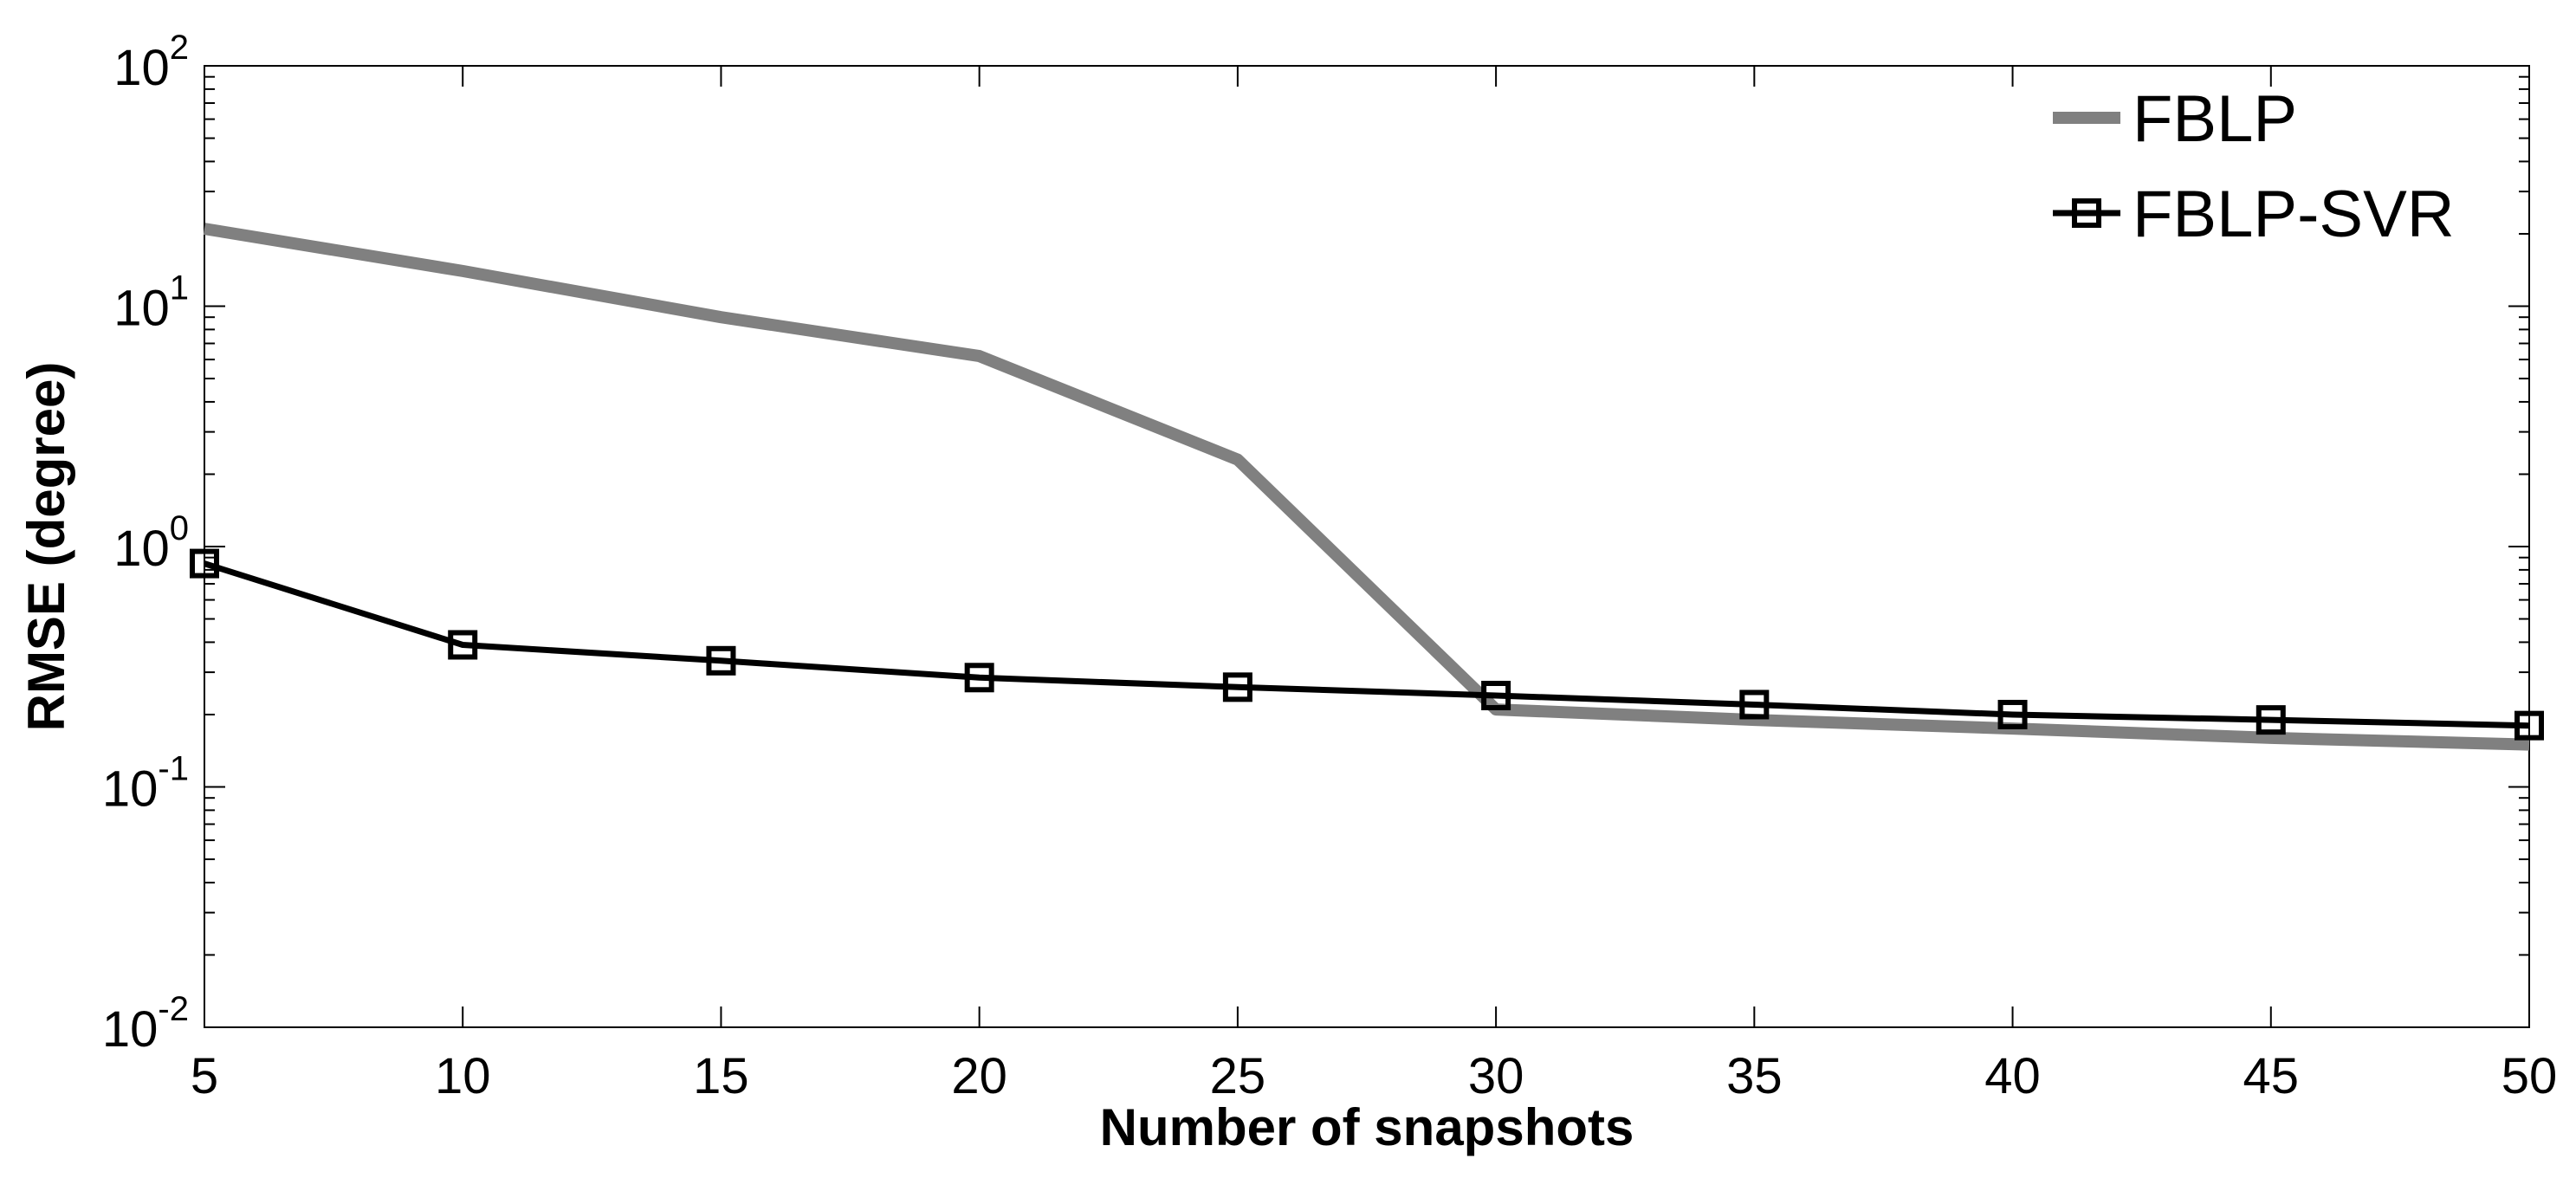 The image size is (2576, 1178). Describe the element at coordinates (179, 528) in the screenshot. I see `y-tick-exponent: 0` at that location.